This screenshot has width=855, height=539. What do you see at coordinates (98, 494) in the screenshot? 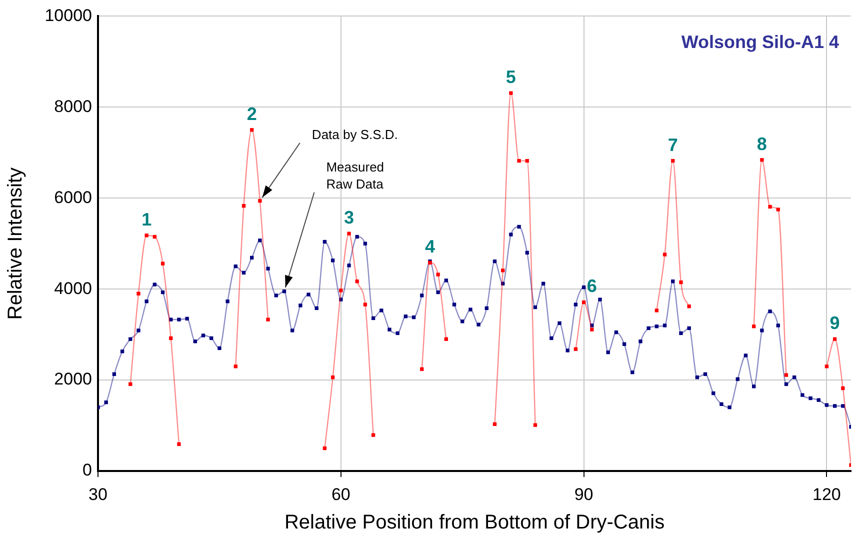
I see `x-tick-label: 30` at bounding box center [98, 494].